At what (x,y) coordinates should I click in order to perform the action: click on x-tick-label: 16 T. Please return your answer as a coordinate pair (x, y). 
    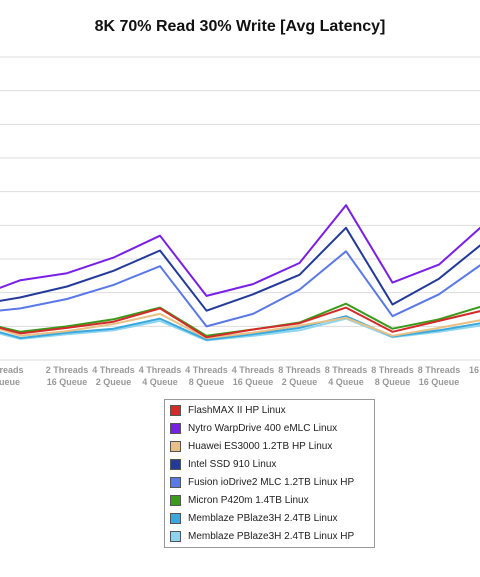
    Looking at the image, I should click on (474, 370).